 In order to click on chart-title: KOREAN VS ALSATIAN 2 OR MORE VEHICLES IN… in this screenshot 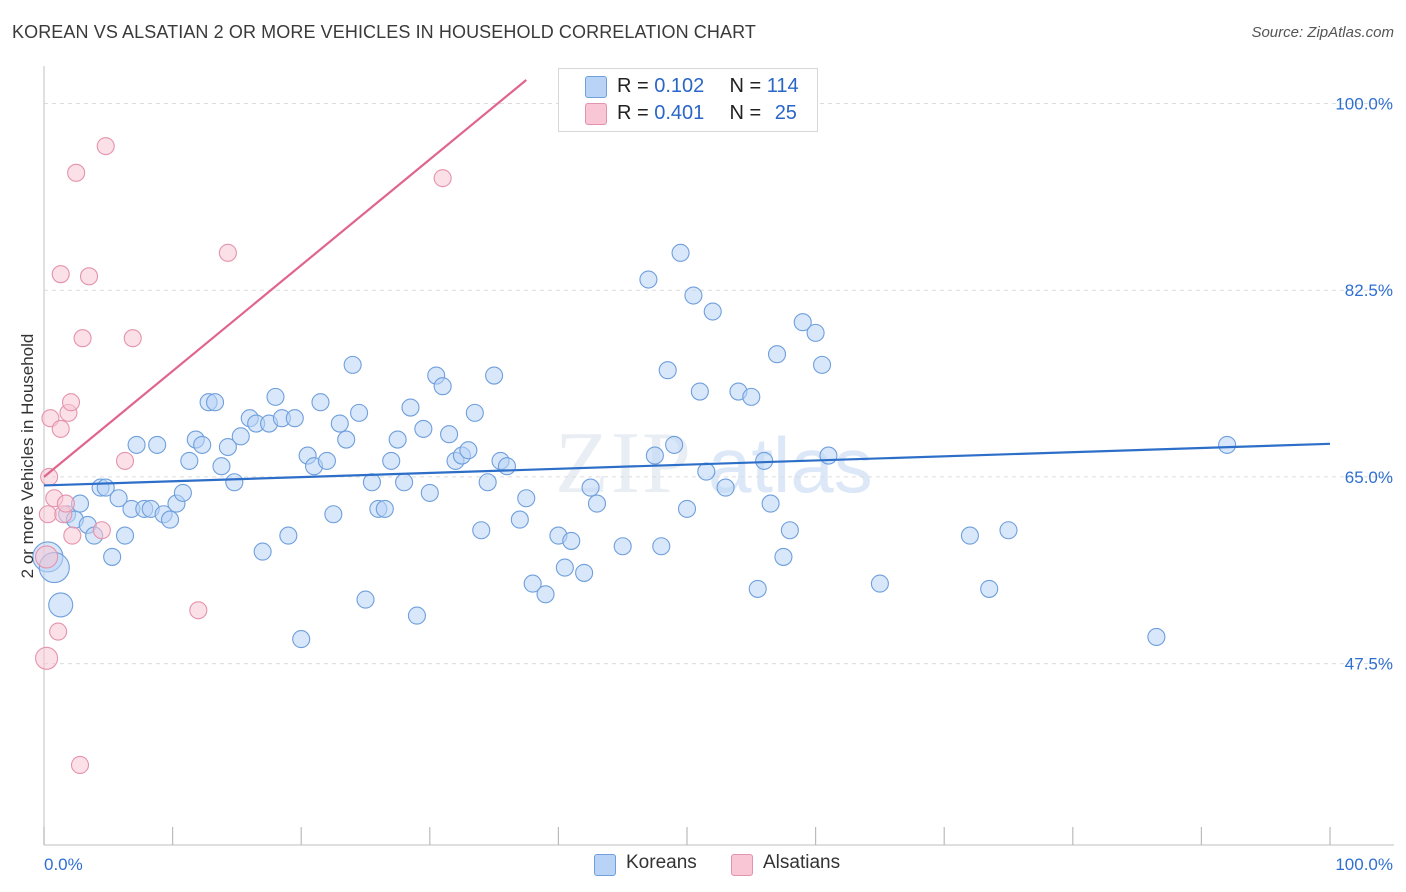, I will do `click(384, 32)`.